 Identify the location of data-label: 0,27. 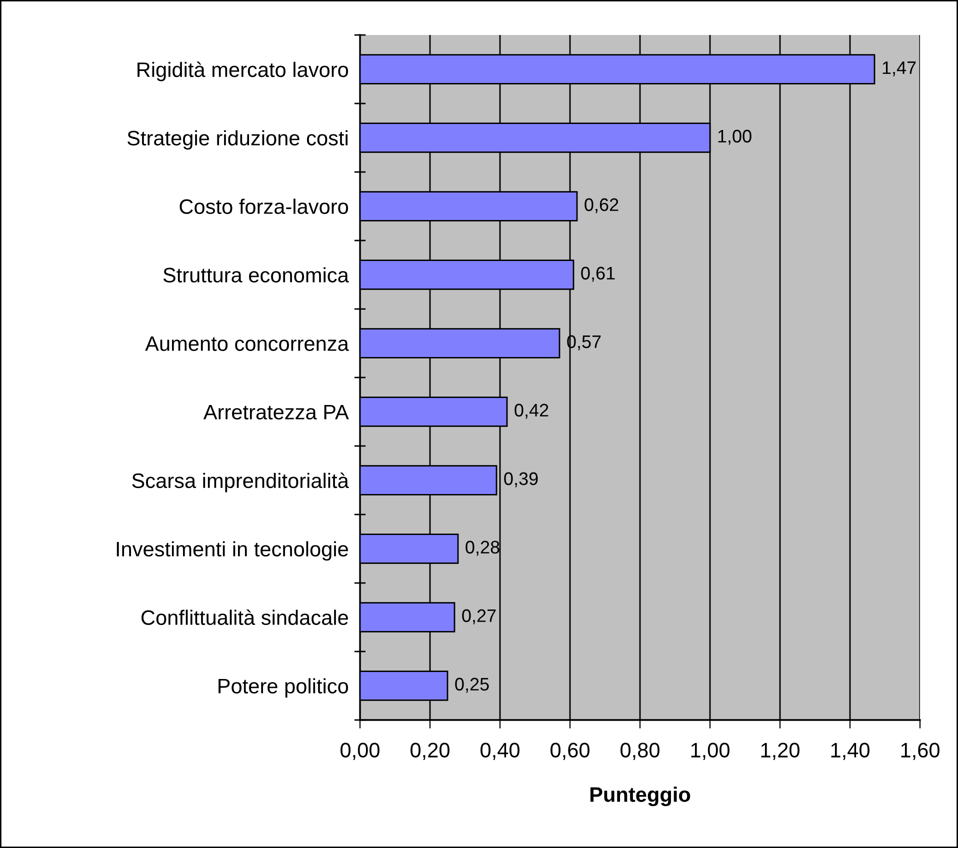
(479, 616).